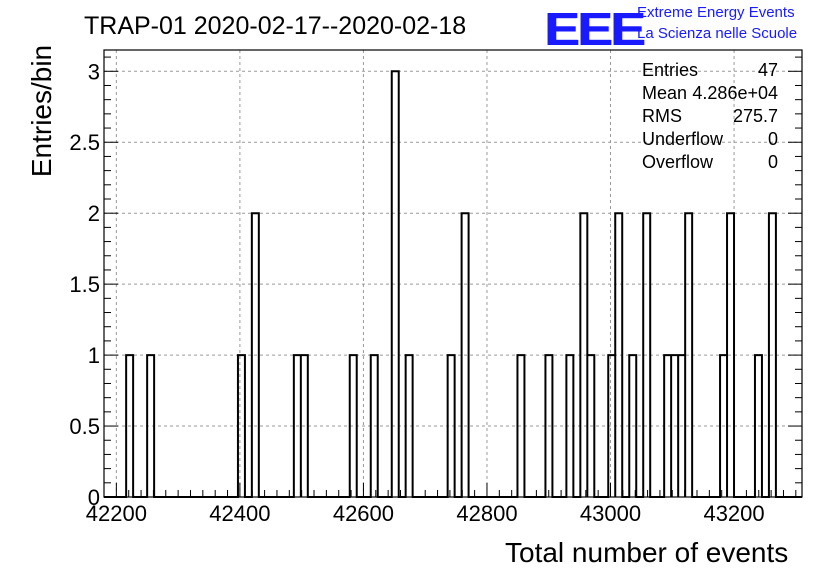 The image size is (836, 572). What do you see at coordinates (735, 93) in the screenshot?
I see `stats-mean-value: 4.286e+04` at bounding box center [735, 93].